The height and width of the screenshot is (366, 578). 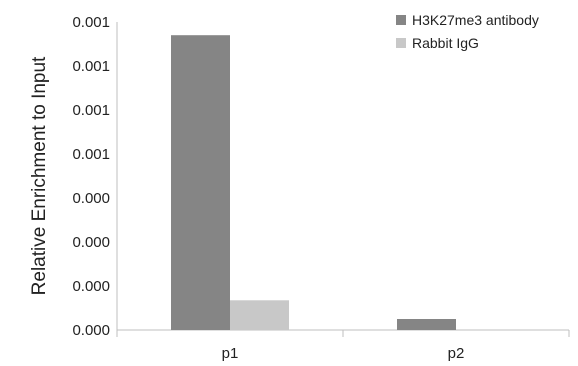 What do you see at coordinates (91, 176) in the screenshot?
I see `y-ticks: 0.000 0.000 0.000 0.000 0.001 0.001 0.001 0.001` at bounding box center [91, 176].